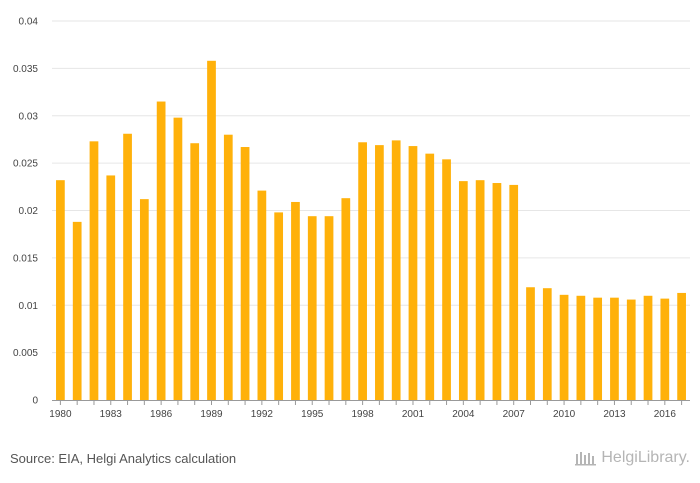 Image resolution: width=700 pixels, height=483 pixels. I want to click on bar-1992, so click(262, 295).